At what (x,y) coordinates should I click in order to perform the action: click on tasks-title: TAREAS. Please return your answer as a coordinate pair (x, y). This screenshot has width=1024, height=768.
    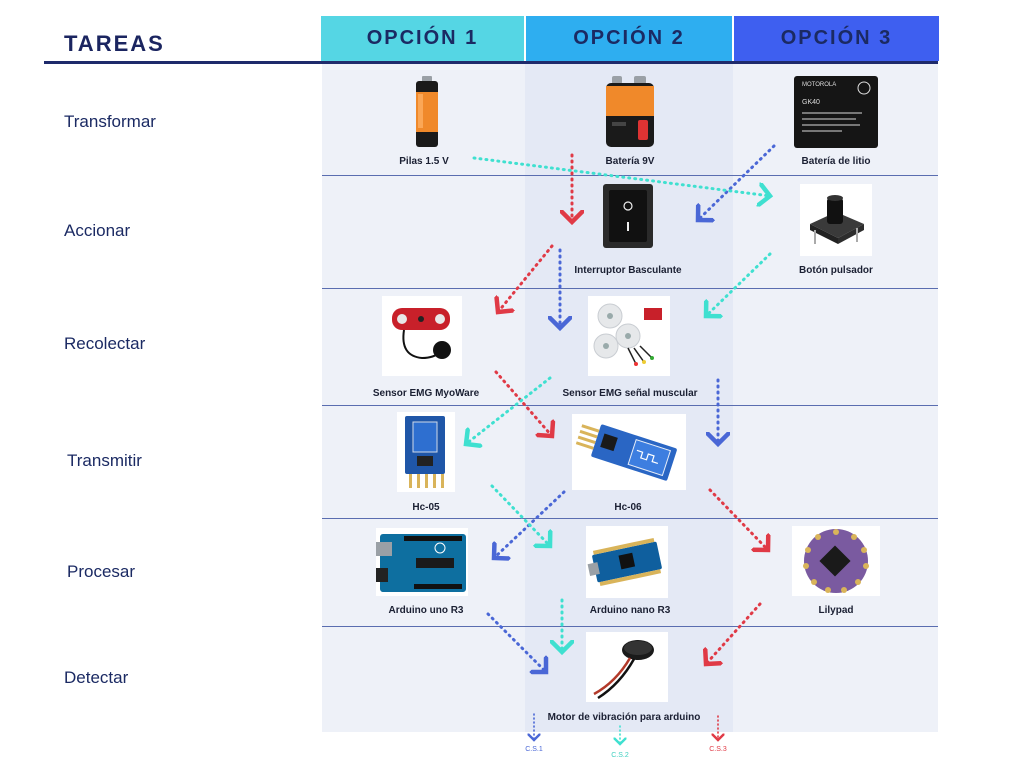
    Looking at the image, I should click on (114, 43).